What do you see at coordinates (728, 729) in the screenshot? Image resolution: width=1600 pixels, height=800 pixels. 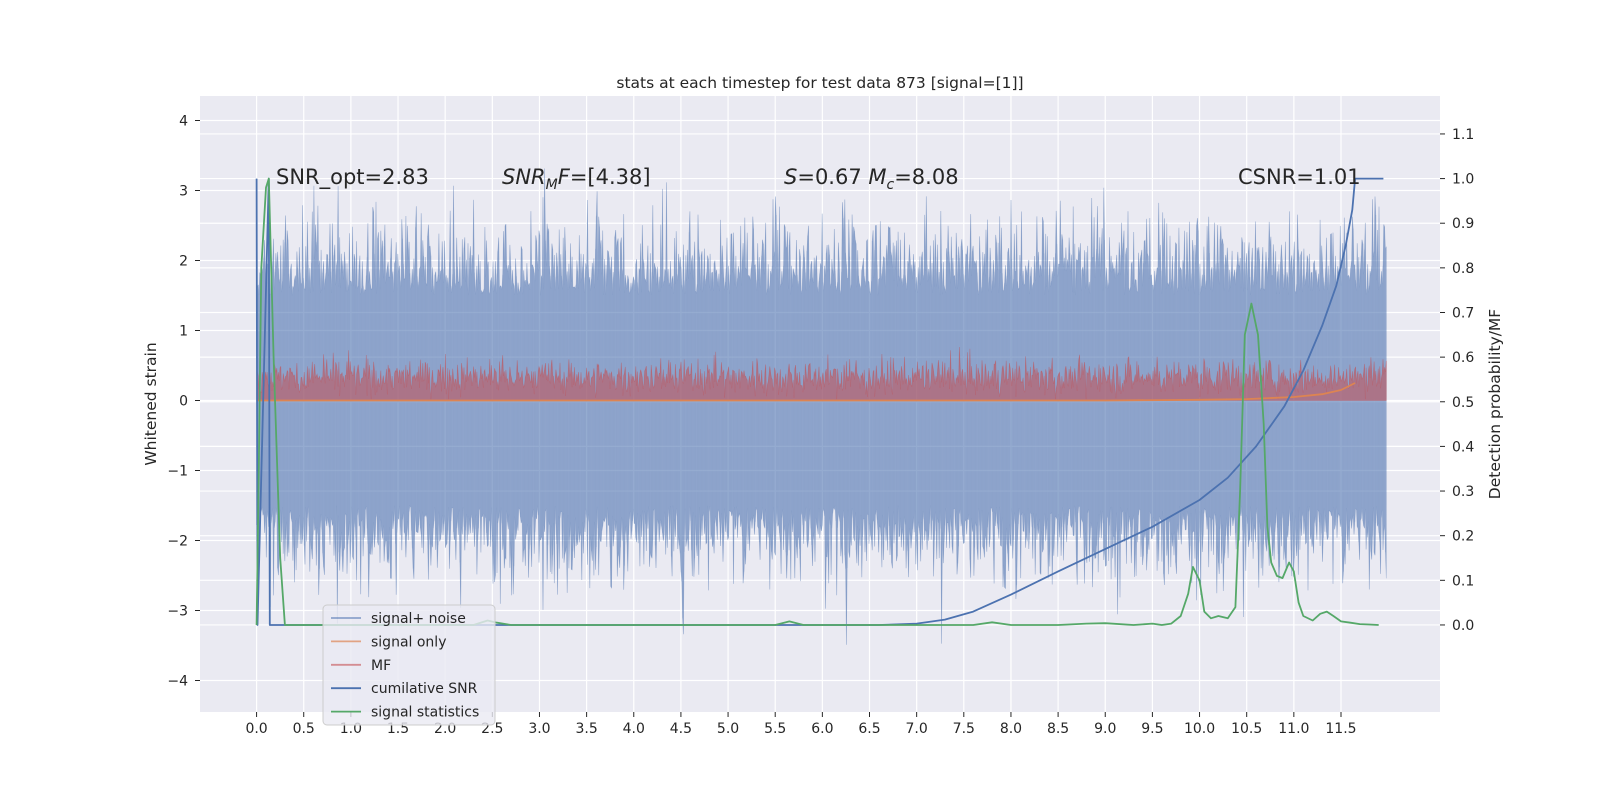 I see `x-tick-label: 5.0` at bounding box center [728, 729].